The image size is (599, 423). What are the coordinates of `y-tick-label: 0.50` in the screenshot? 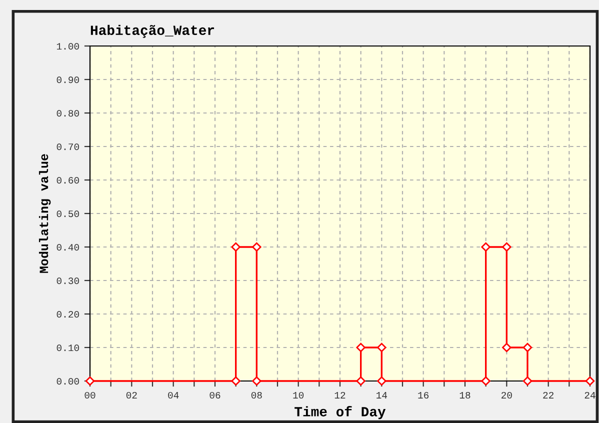 It's located at (67, 214).